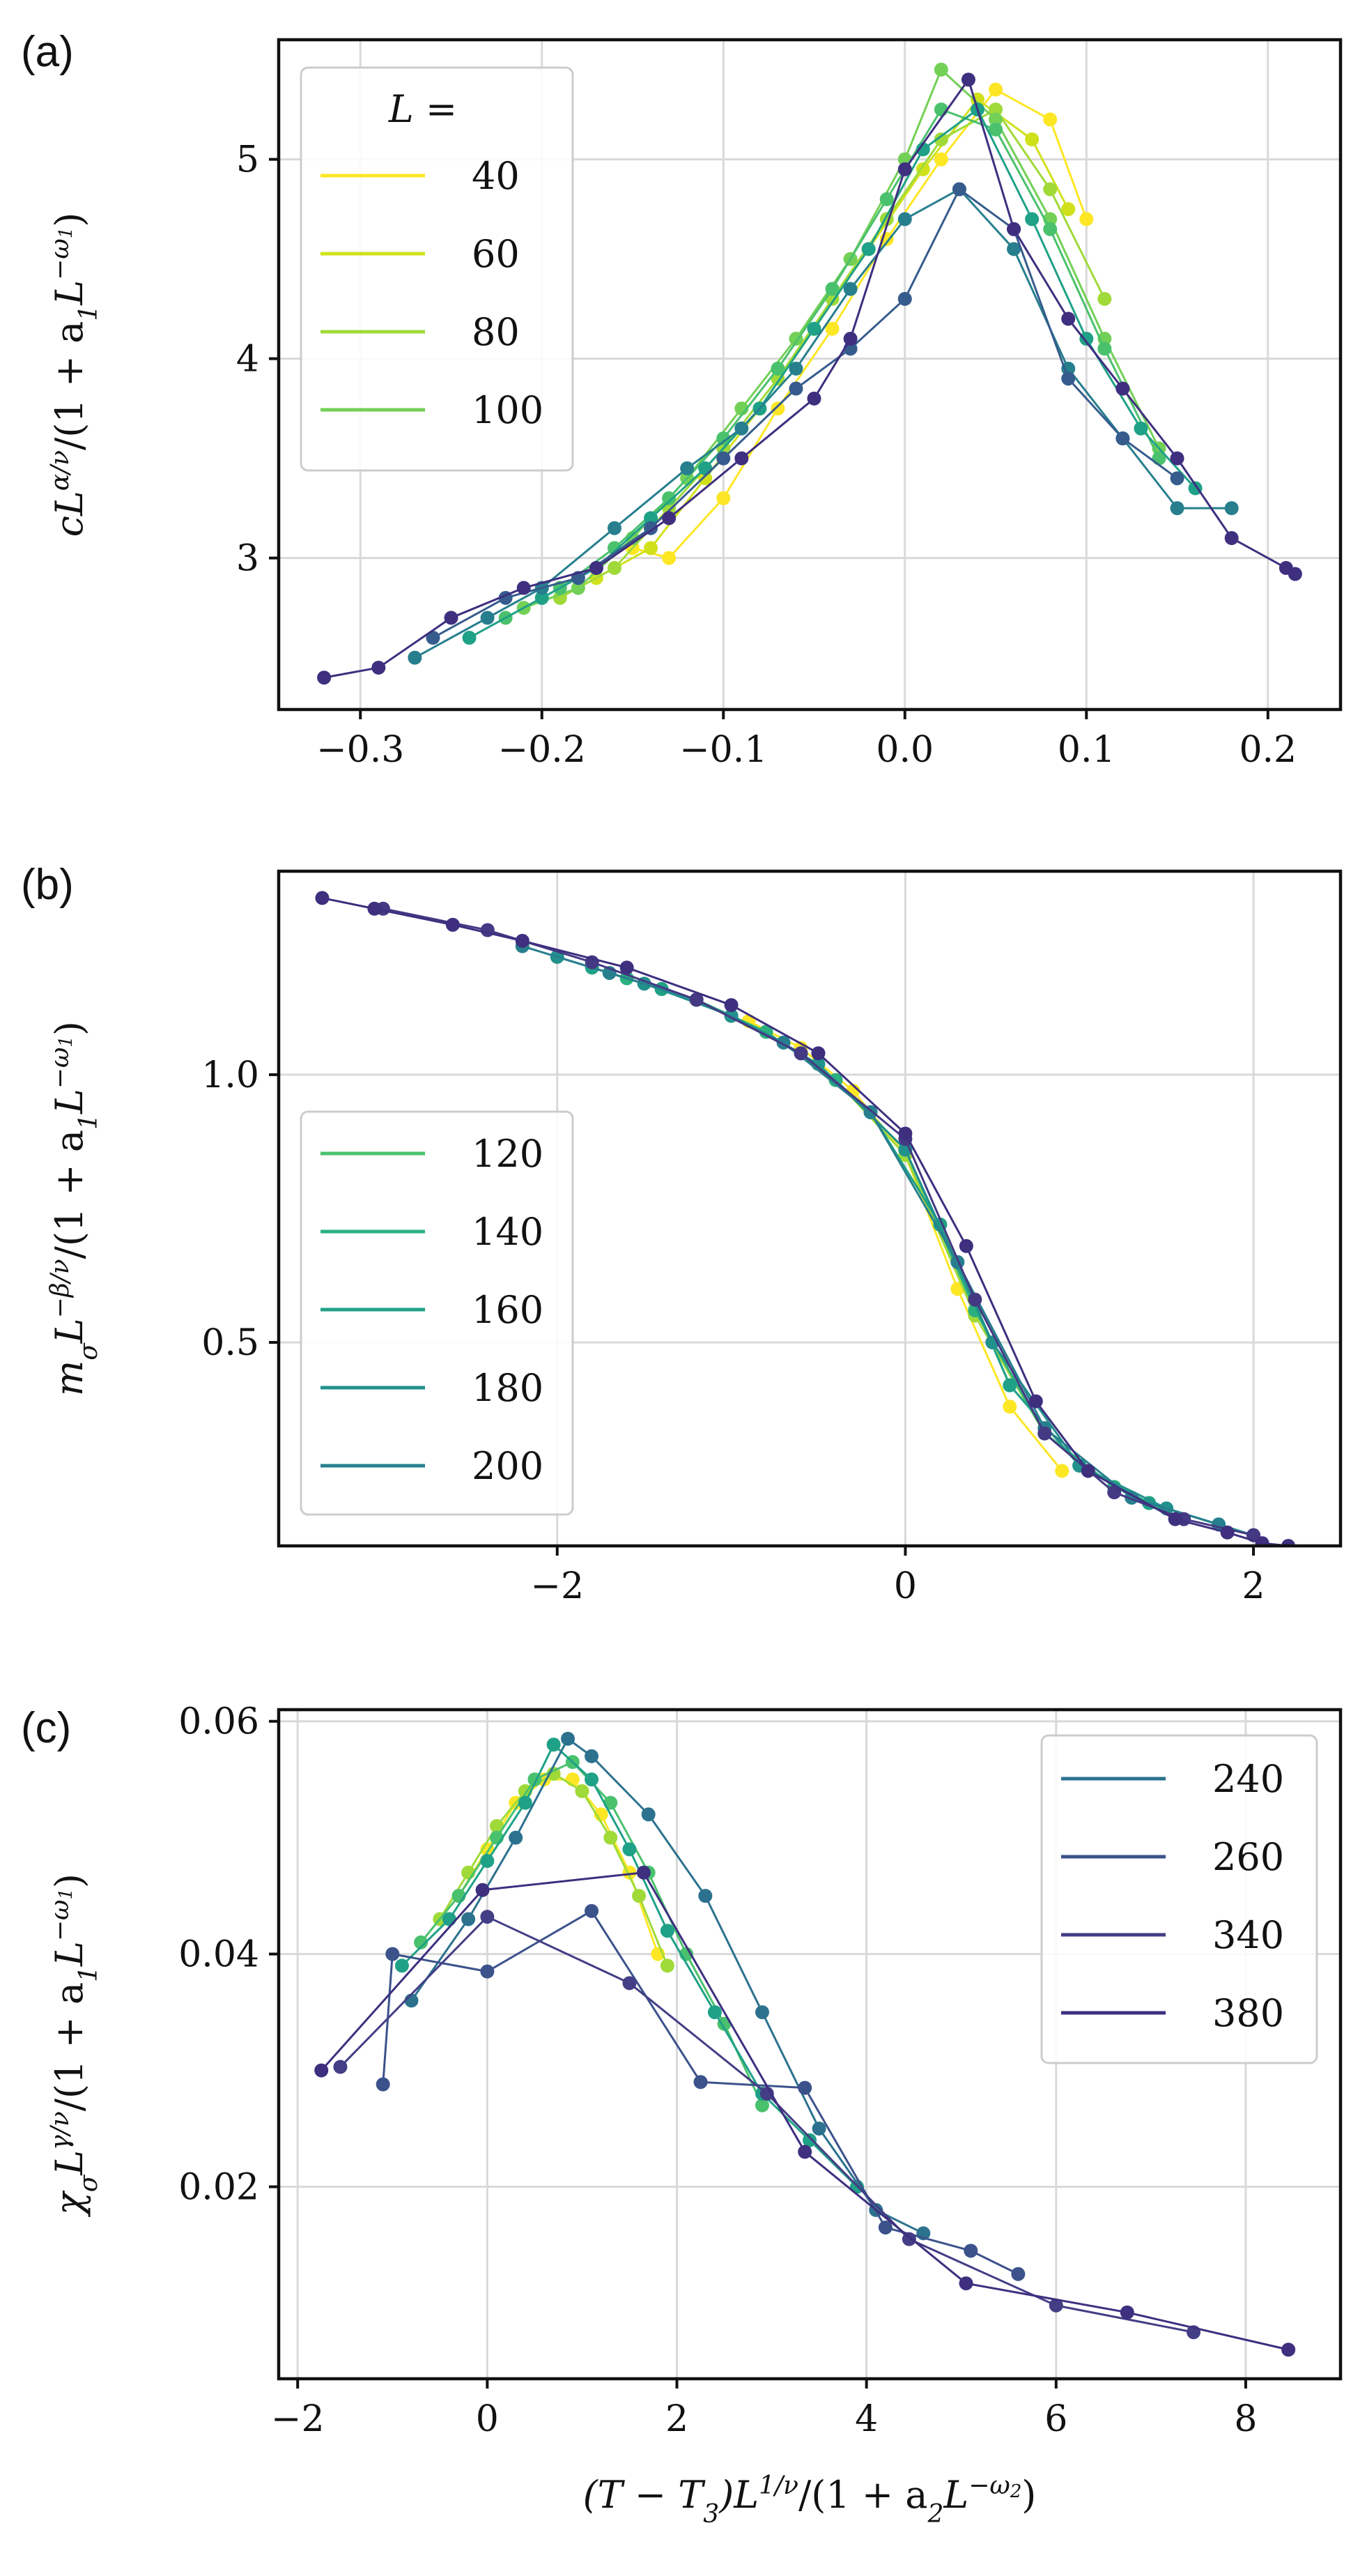 The image size is (1367, 2576). Describe the element at coordinates (1253, 1586) in the screenshot. I see `x-tick-label: 2` at that location.